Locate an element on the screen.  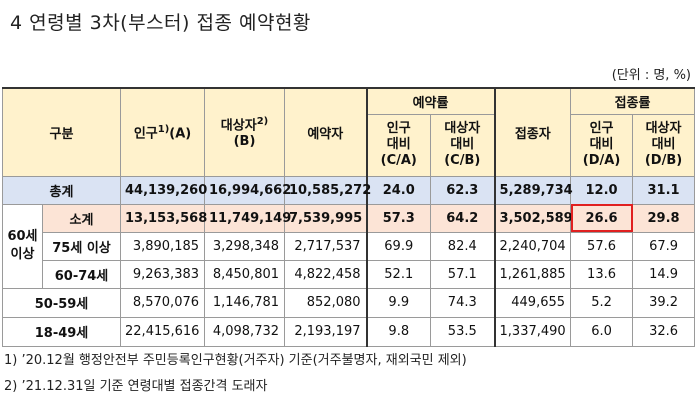
cell-population: 8,570,076 is located at coordinates (163, 302).